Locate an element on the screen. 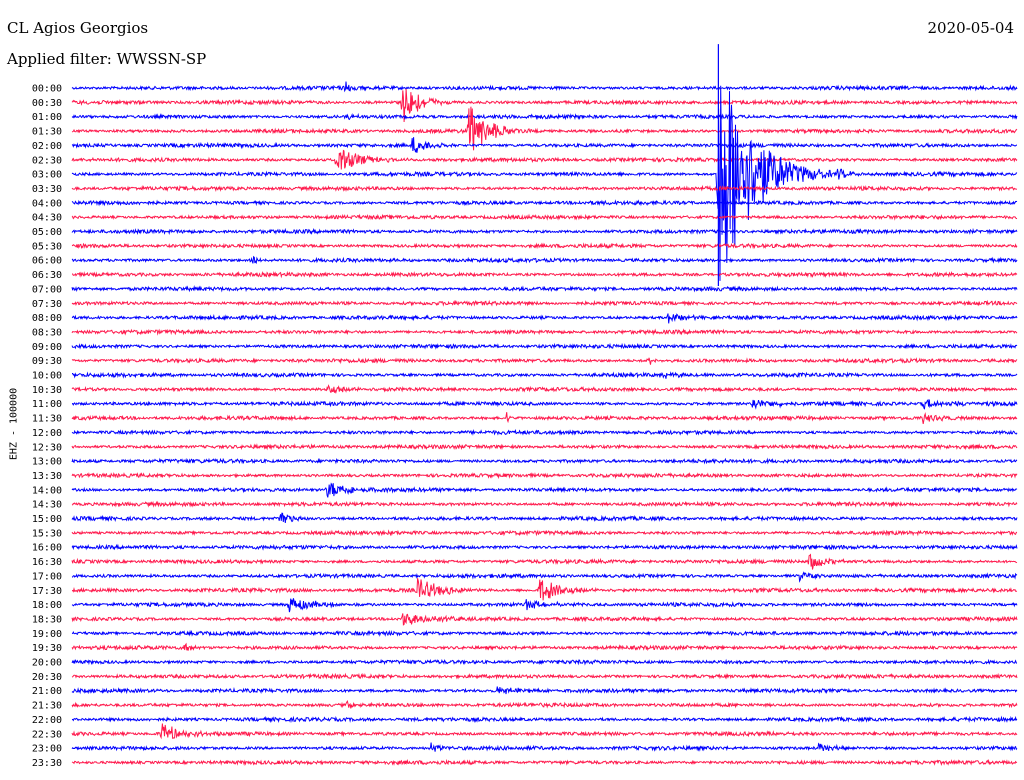  row-time-label: 06:00 is located at coordinates (47, 261).